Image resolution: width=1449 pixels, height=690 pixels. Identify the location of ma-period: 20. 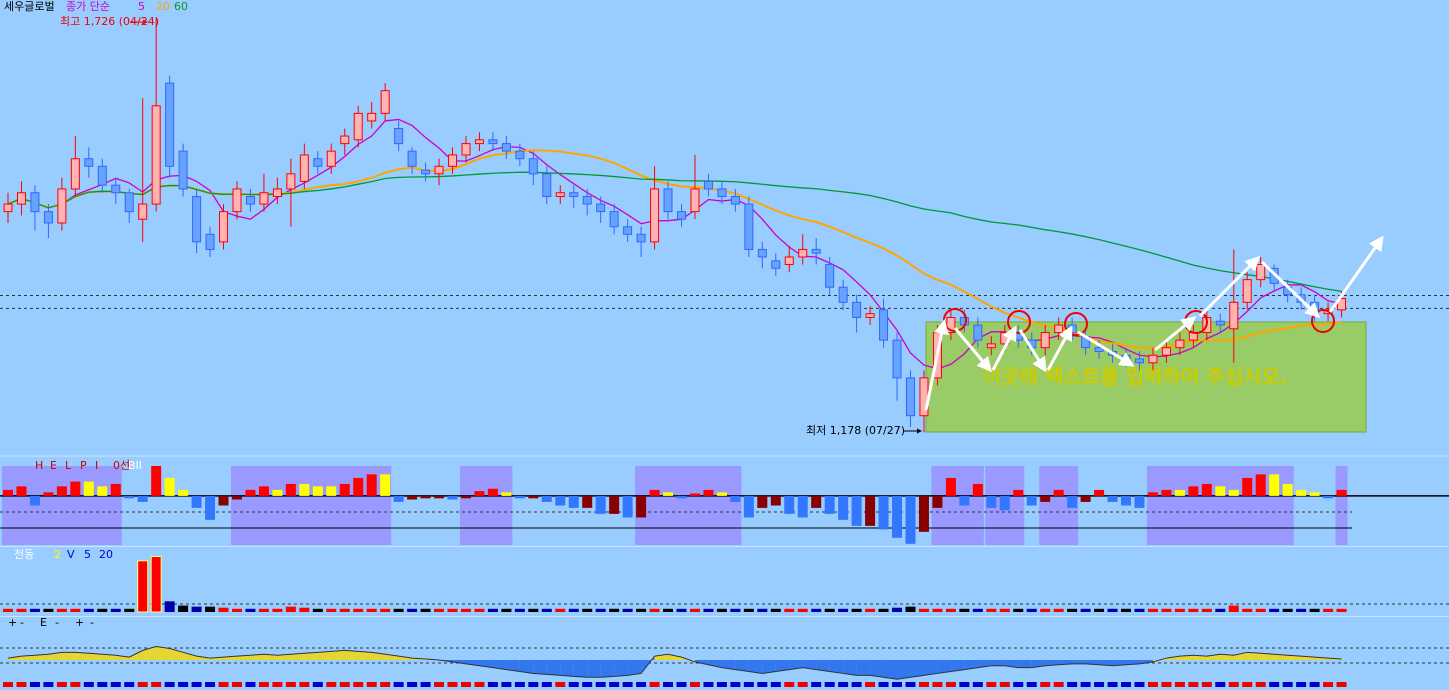
(163, 6).